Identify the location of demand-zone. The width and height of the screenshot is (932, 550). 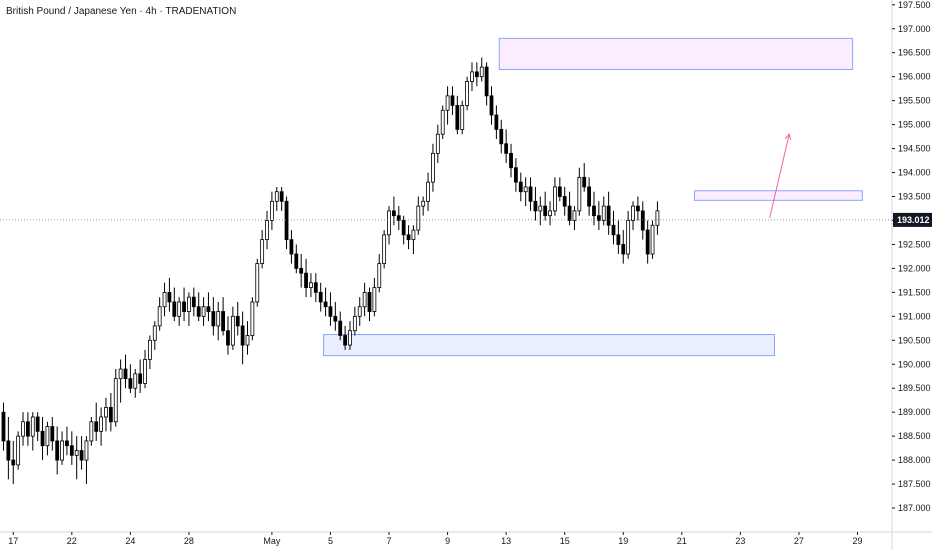
(549, 345).